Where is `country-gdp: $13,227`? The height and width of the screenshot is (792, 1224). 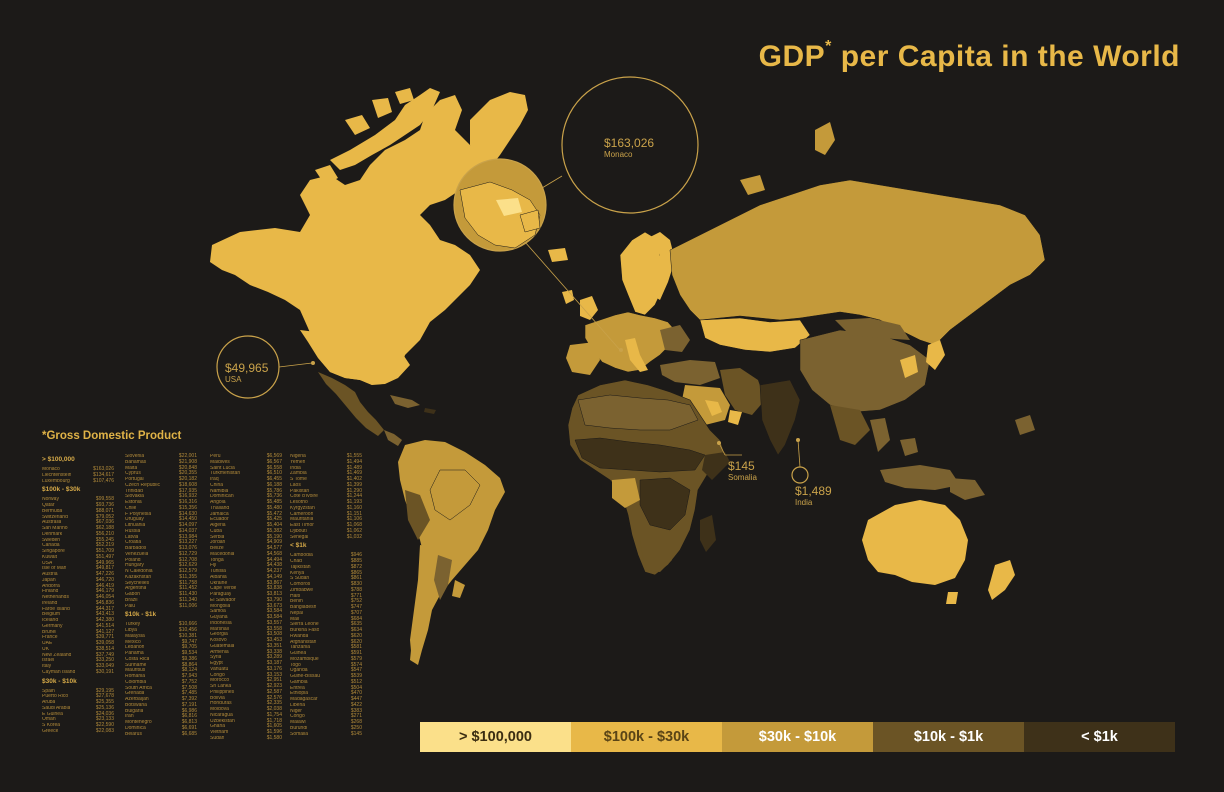
country-gdp: $13,227 is located at coordinates (187, 542).